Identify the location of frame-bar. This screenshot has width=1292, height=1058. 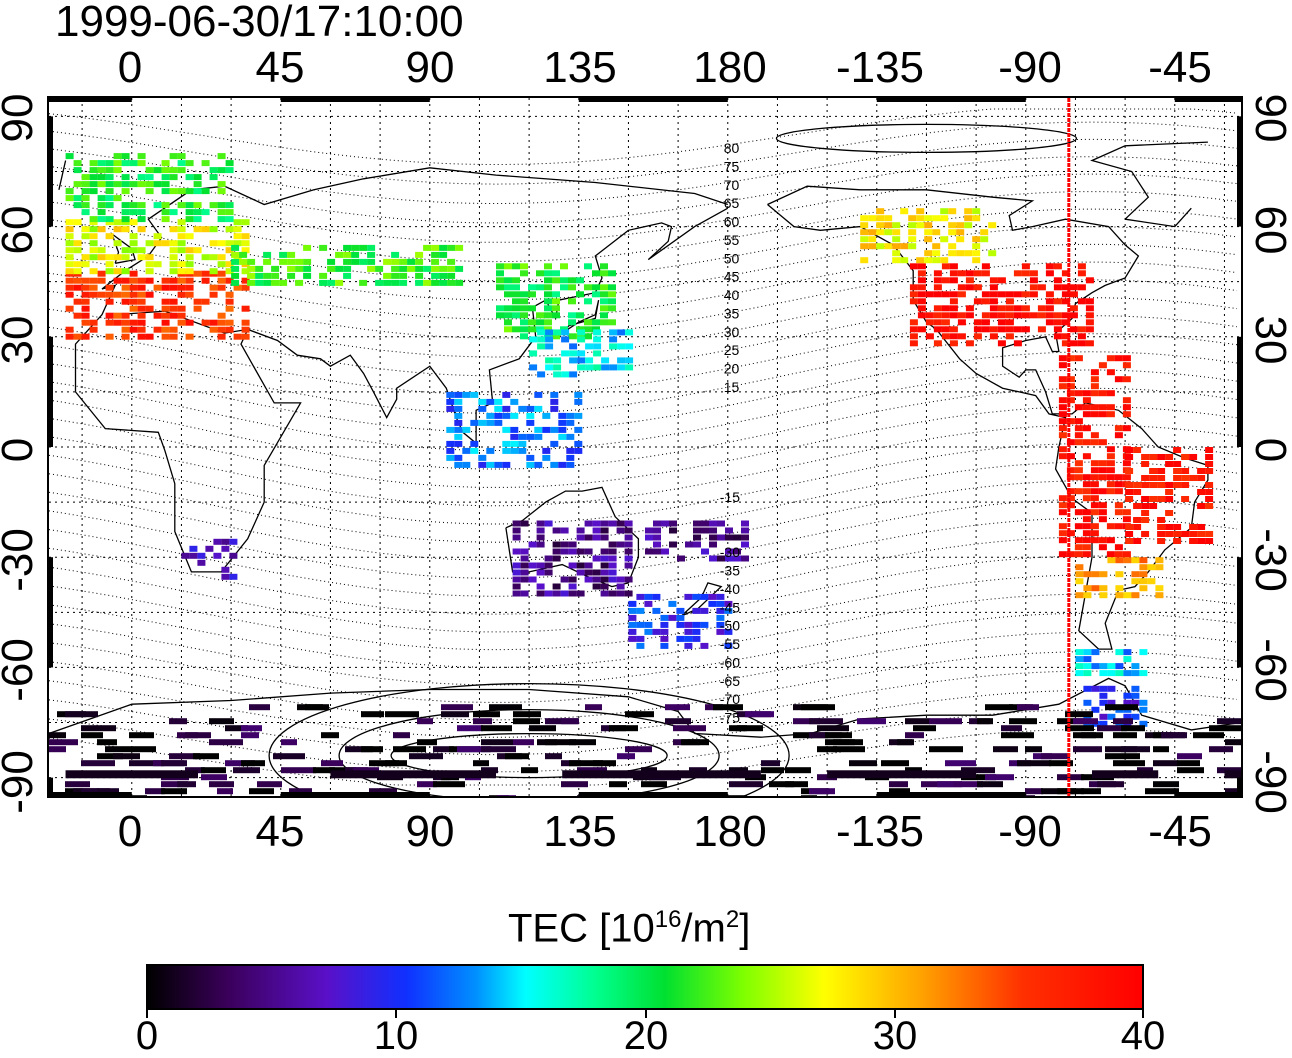
(51, 612).